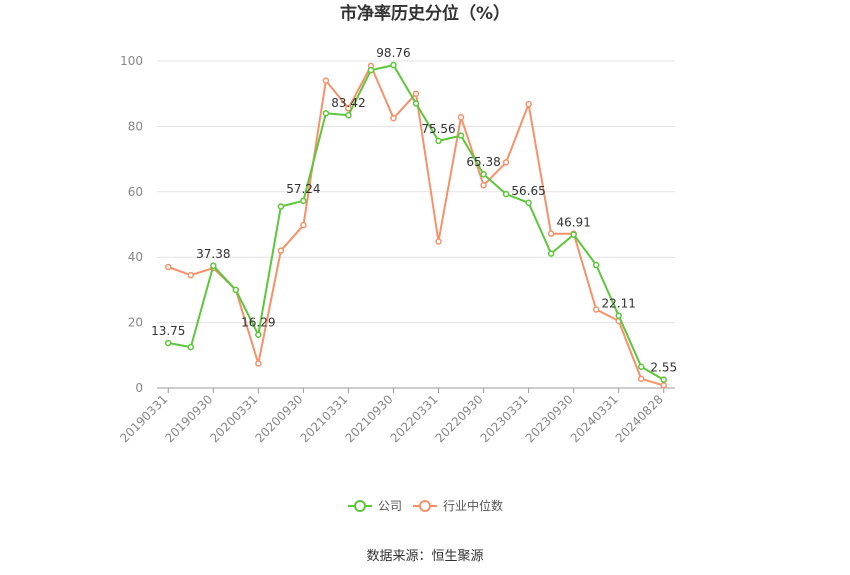 This screenshot has width=850, height=575. I want to click on x-tick-label: 20220930, so click(459, 418).